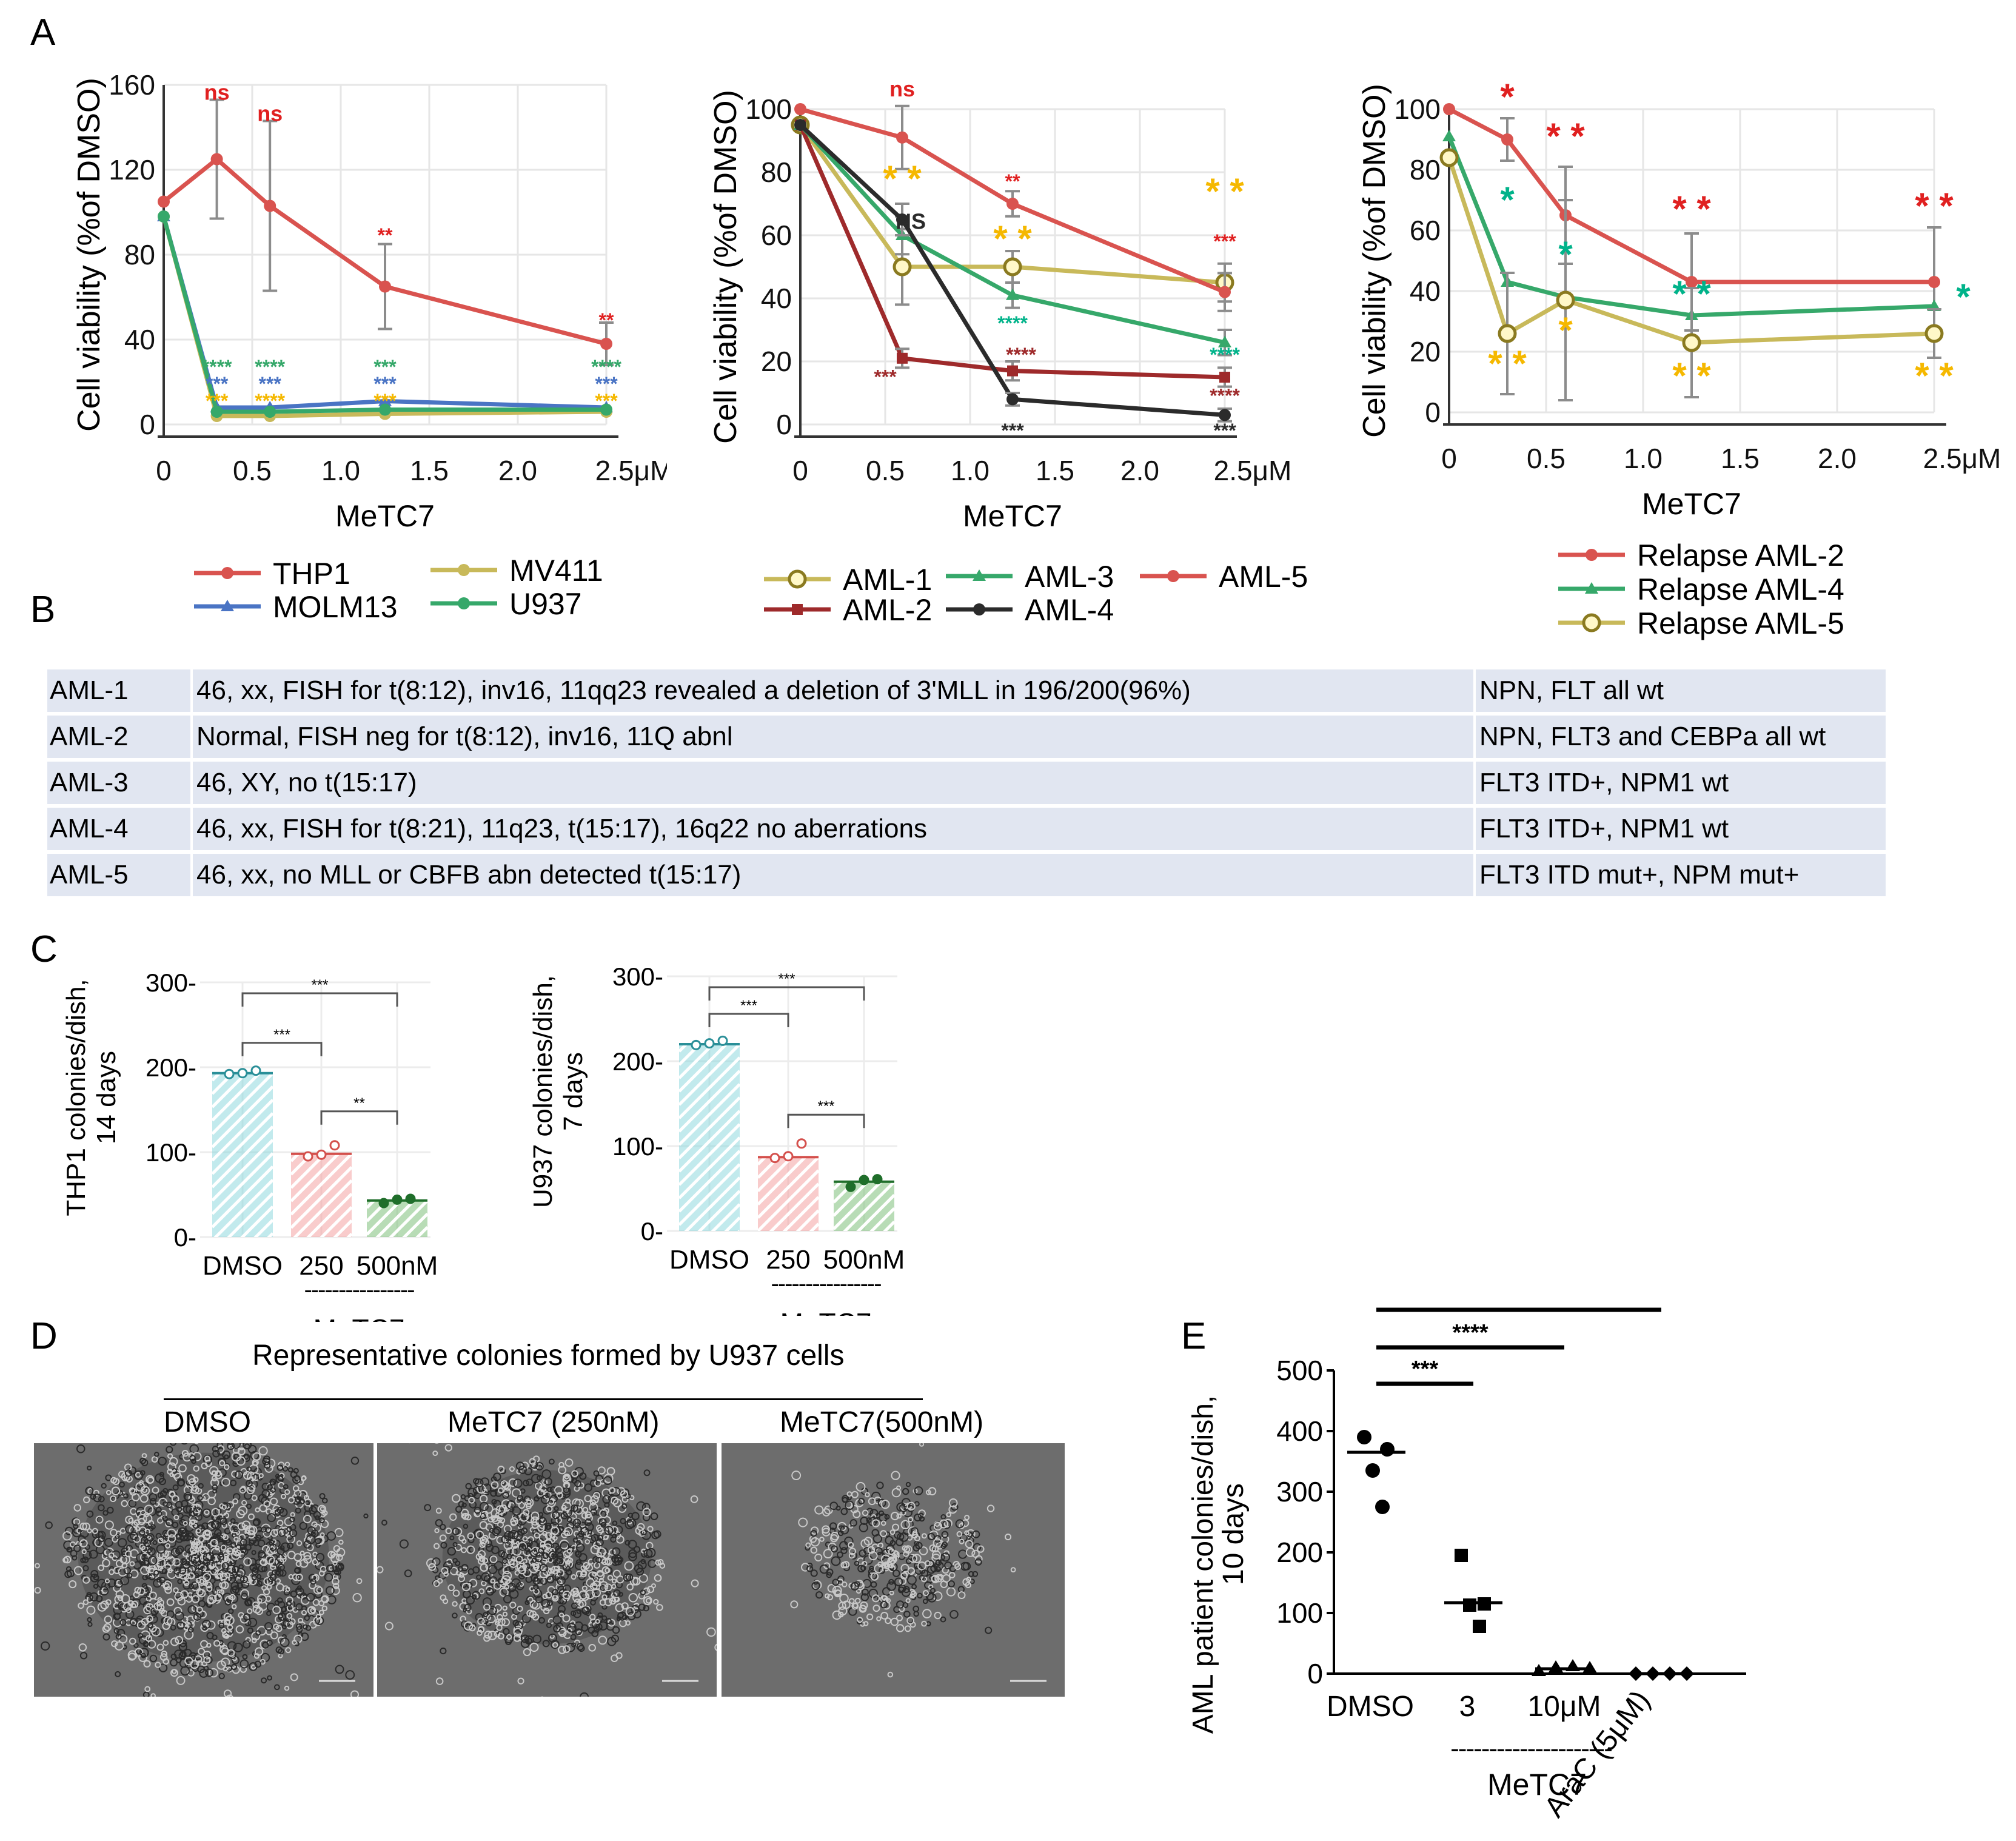  What do you see at coordinates (1299, 1370) in the screenshot?
I see `y-tick-label: 500` at bounding box center [1299, 1370].